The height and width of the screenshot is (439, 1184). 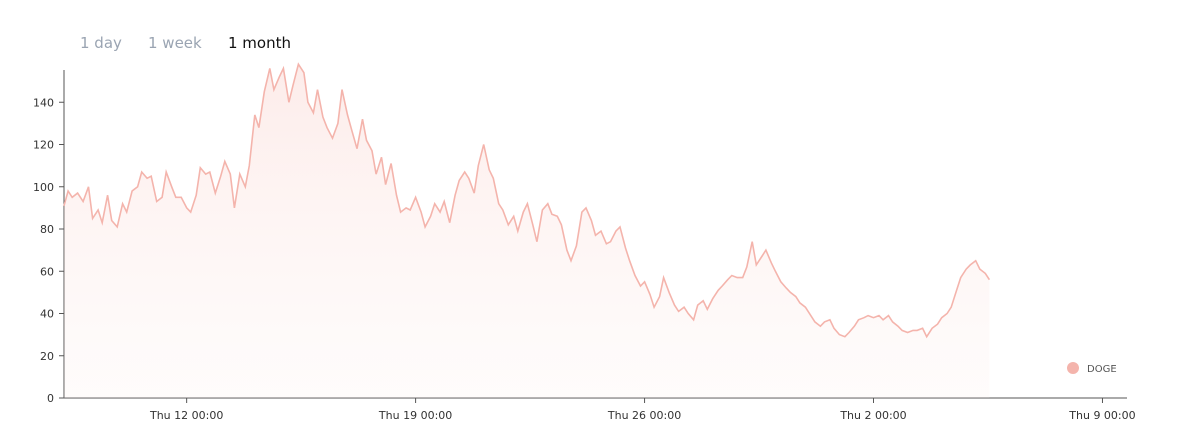 I want to click on y-tick-label: 140, so click(x=43, y=102).